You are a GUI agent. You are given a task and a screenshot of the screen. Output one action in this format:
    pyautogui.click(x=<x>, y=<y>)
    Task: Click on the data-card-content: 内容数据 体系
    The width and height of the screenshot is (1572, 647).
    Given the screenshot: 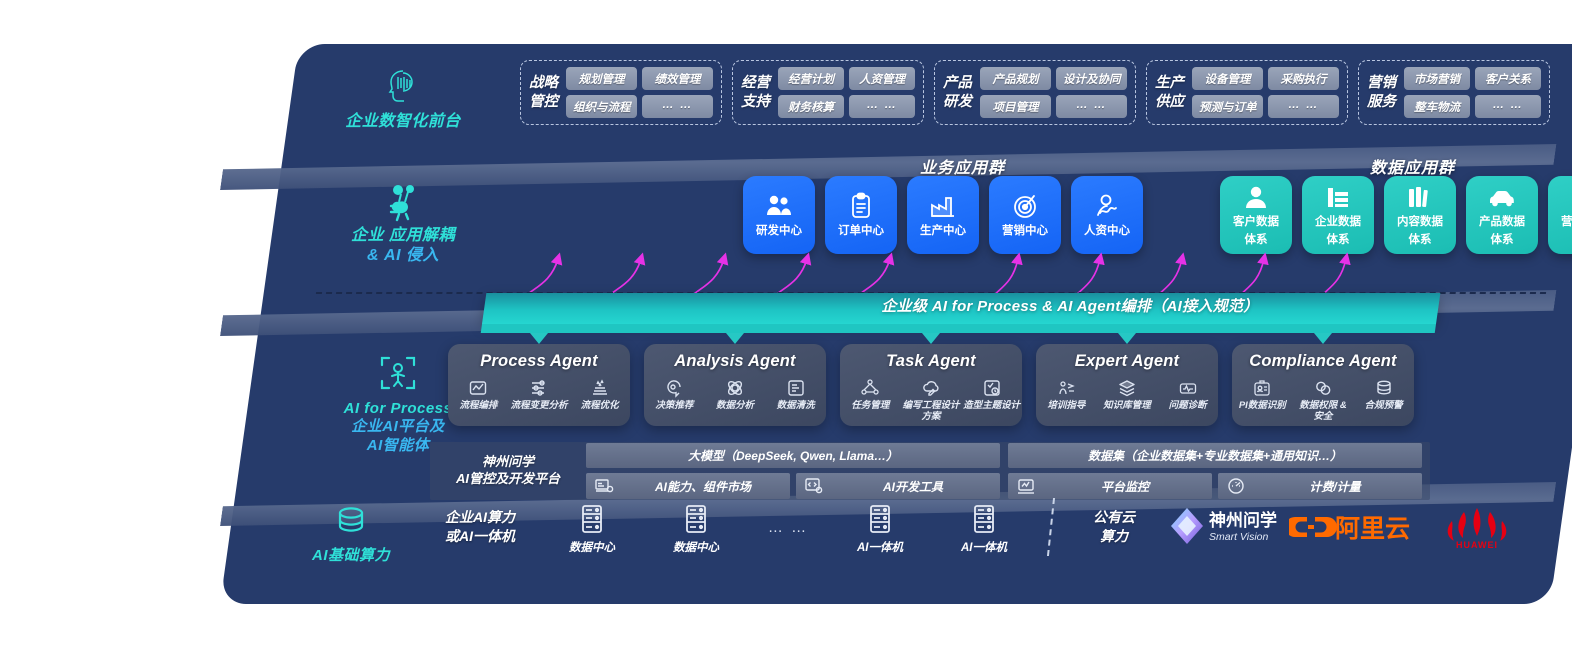 What is the action you would take?
    pyautogui.click(x=1420, y=215)
    